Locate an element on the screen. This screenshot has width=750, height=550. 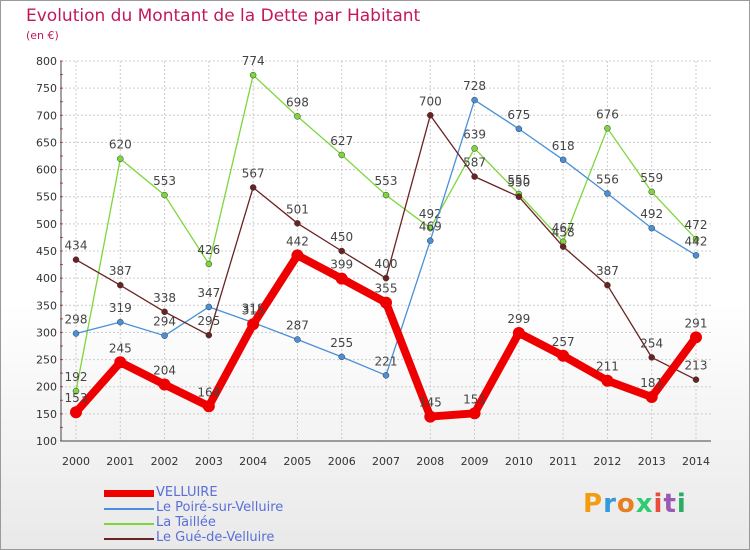
legend-label: Le Poiré-sur-Velluire is located at coordinates (220, 507).